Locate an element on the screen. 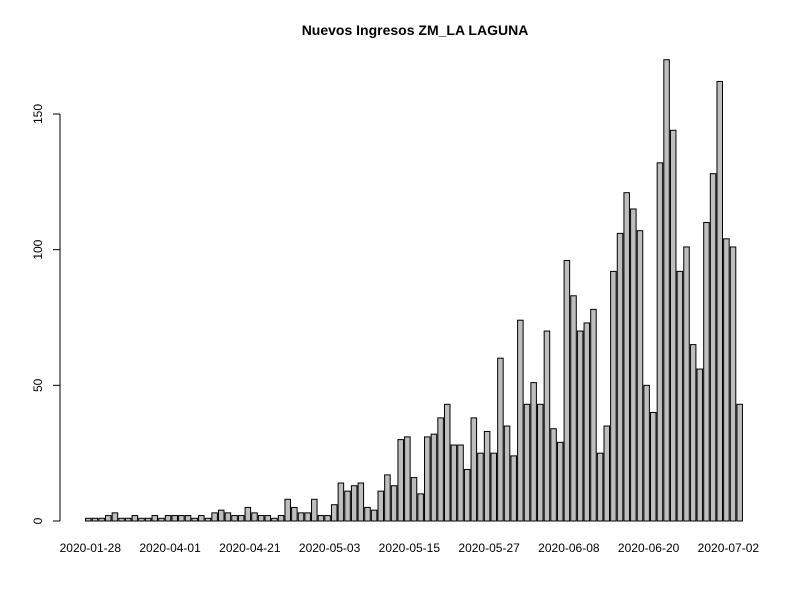 This screenshot has width=800, height=600. x-tick-label-5: 2020-05-27 is located at coordinates (489, 548).